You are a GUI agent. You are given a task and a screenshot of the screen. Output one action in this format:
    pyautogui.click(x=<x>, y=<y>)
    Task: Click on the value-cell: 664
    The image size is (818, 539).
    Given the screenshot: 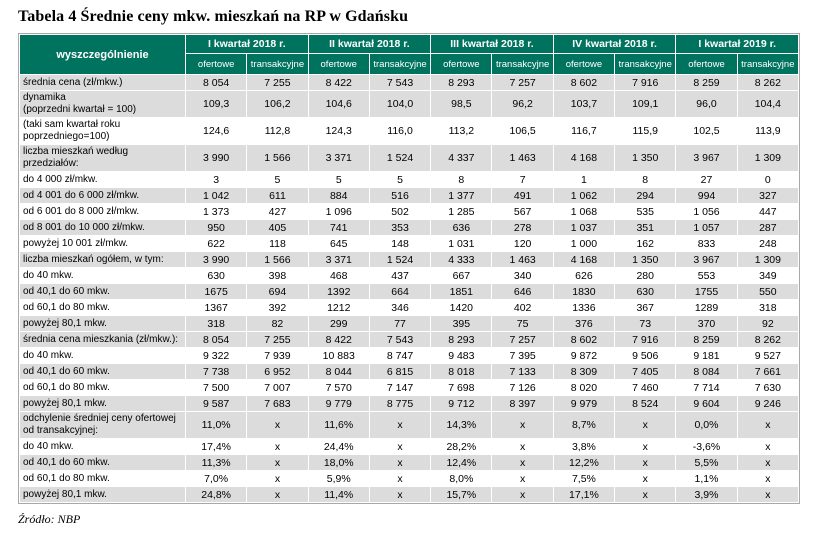 What is the action you would take?
    pyautogui.click(x=400, y=291)
    